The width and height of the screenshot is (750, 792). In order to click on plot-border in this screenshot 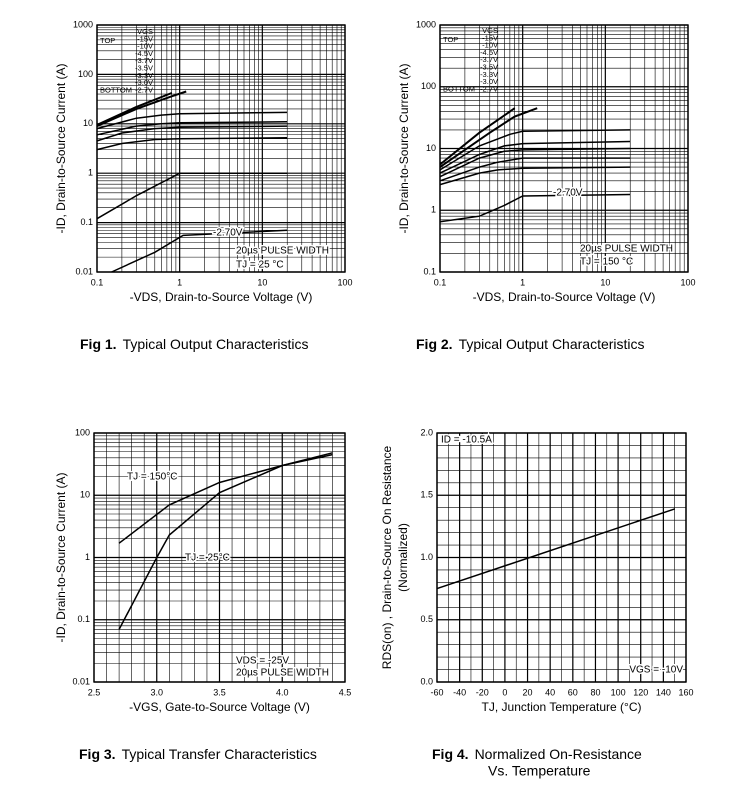, I will do `click(219, 557)`.